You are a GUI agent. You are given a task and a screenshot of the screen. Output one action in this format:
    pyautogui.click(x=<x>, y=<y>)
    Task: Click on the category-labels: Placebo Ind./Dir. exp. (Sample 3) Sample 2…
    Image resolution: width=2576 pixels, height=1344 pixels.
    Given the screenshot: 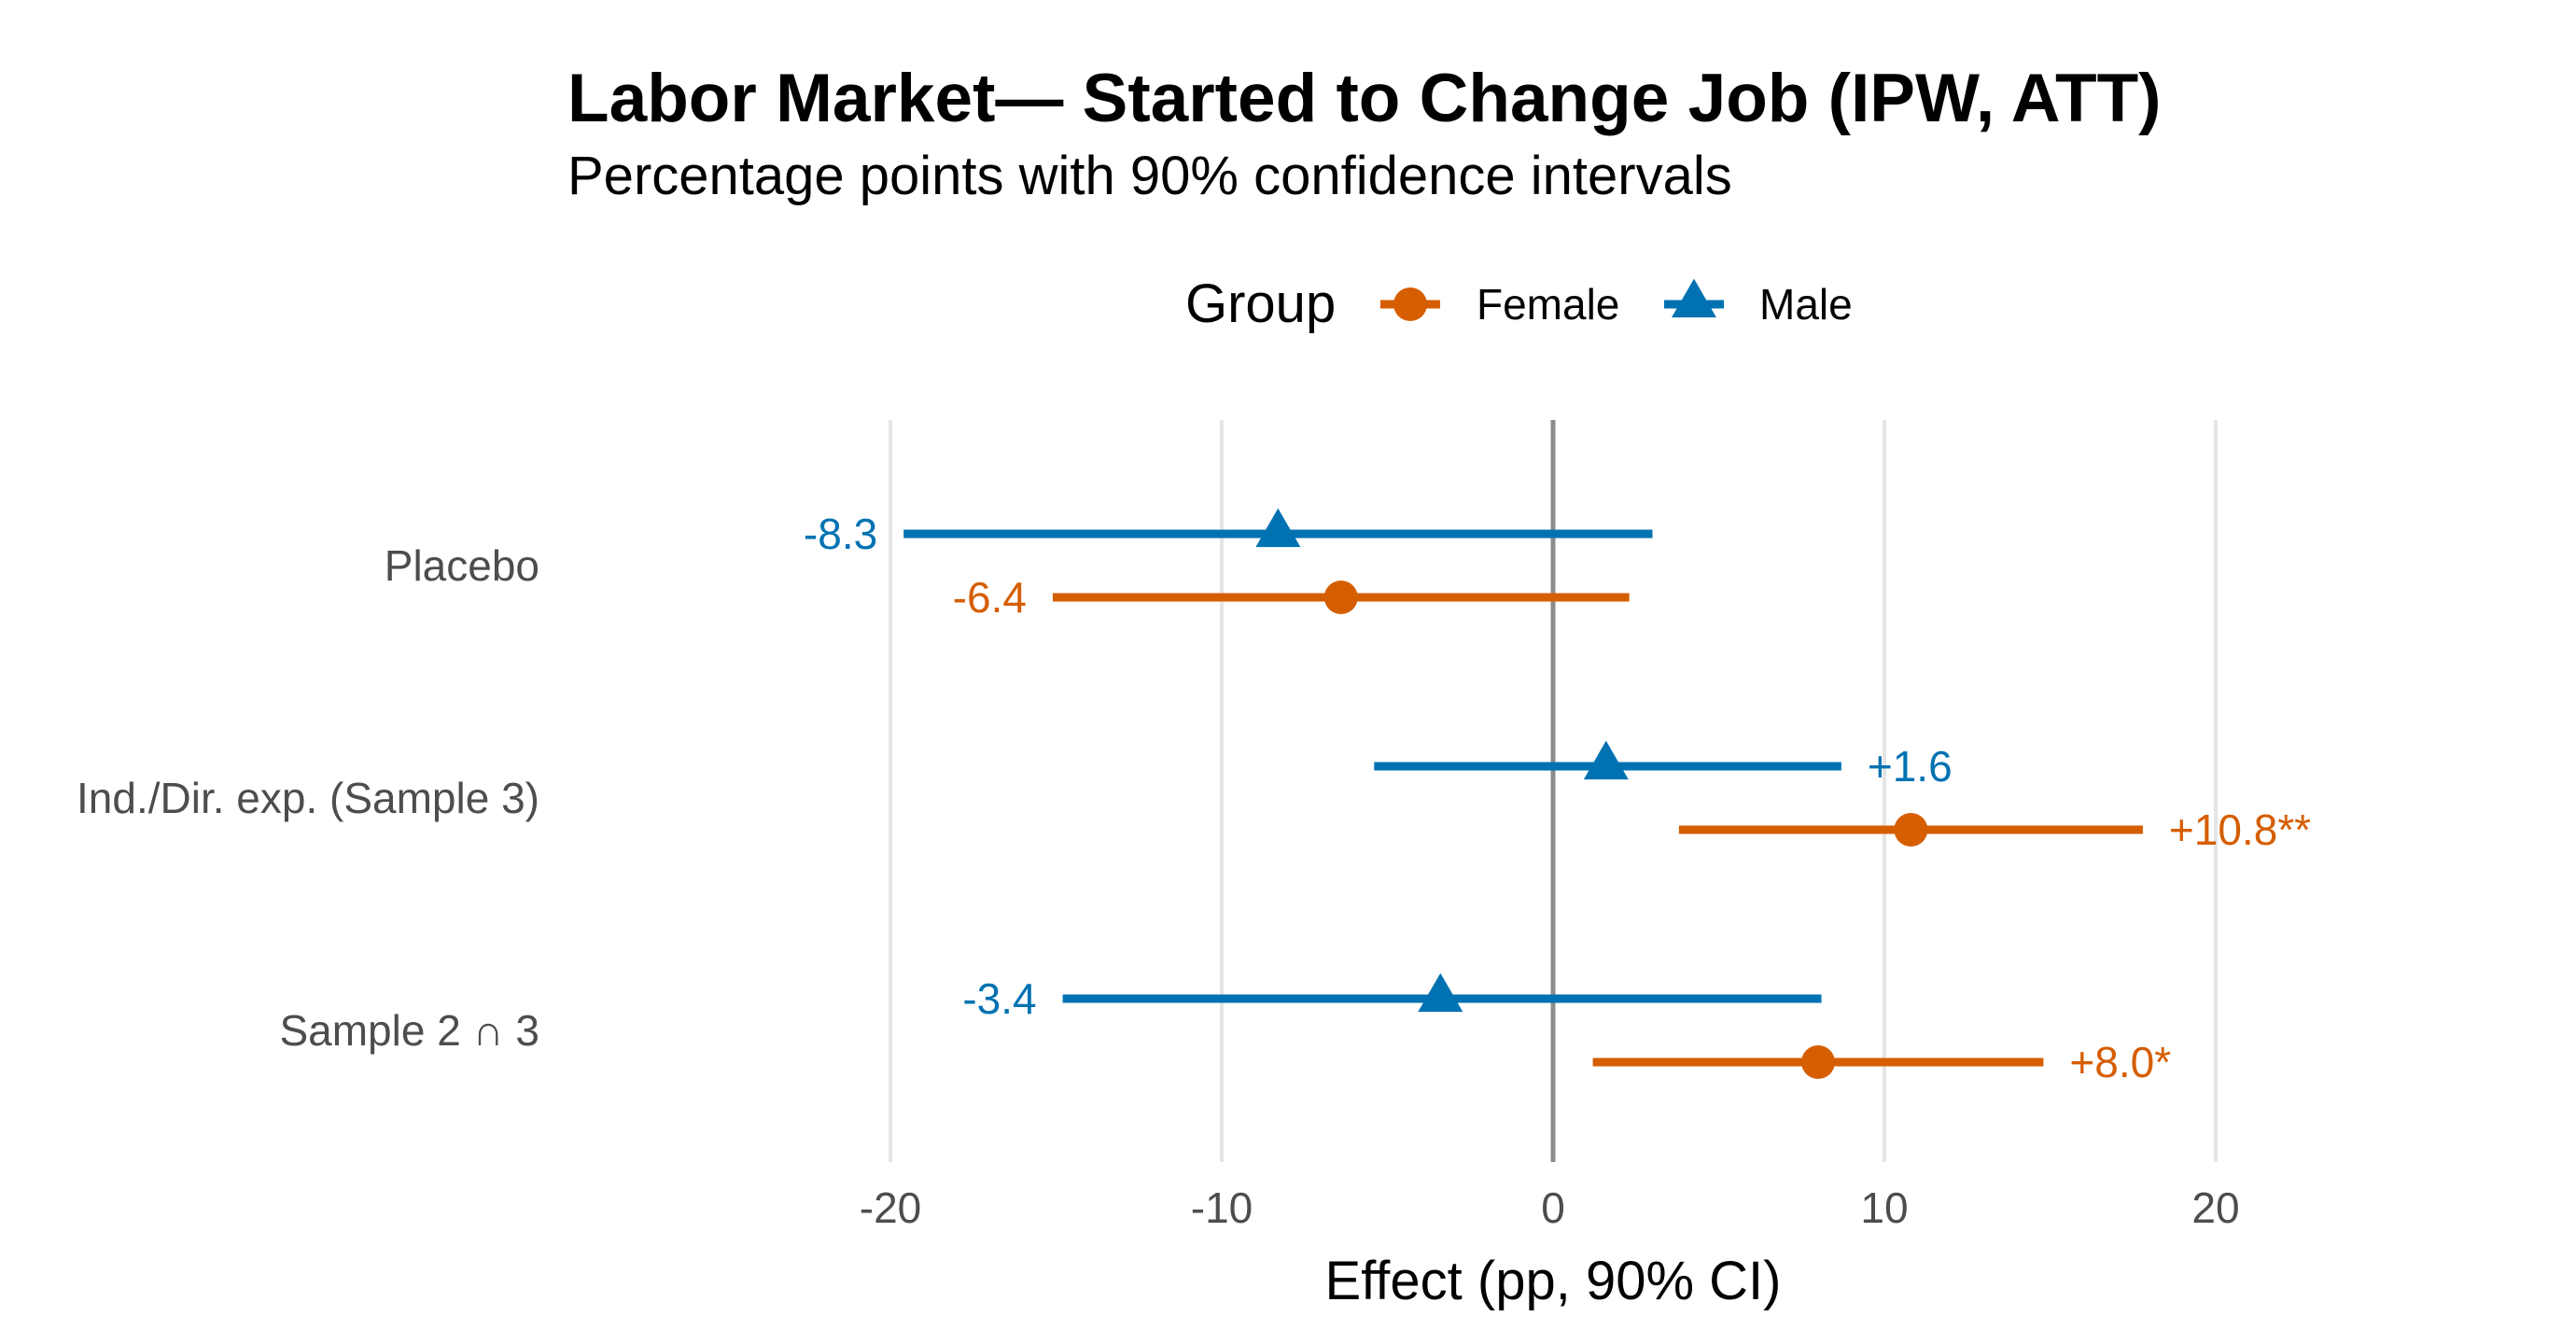 What is the action you would take?
    pyautogui.click(x=308, y=798)
    